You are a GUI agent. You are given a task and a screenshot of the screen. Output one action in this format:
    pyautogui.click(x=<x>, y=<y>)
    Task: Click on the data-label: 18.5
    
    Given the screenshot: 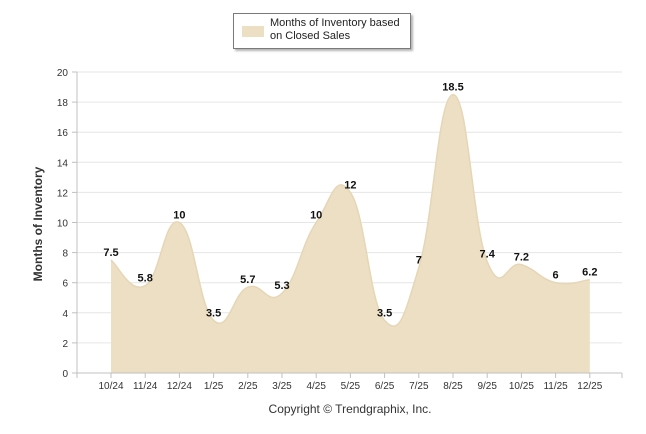 What is the action you would take?
    pyautogui.click(x=452, y=88)
    